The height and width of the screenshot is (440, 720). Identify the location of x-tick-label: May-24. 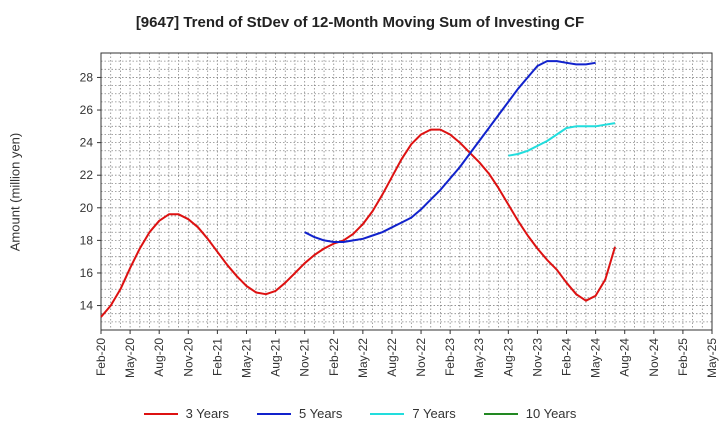
(596, 358).